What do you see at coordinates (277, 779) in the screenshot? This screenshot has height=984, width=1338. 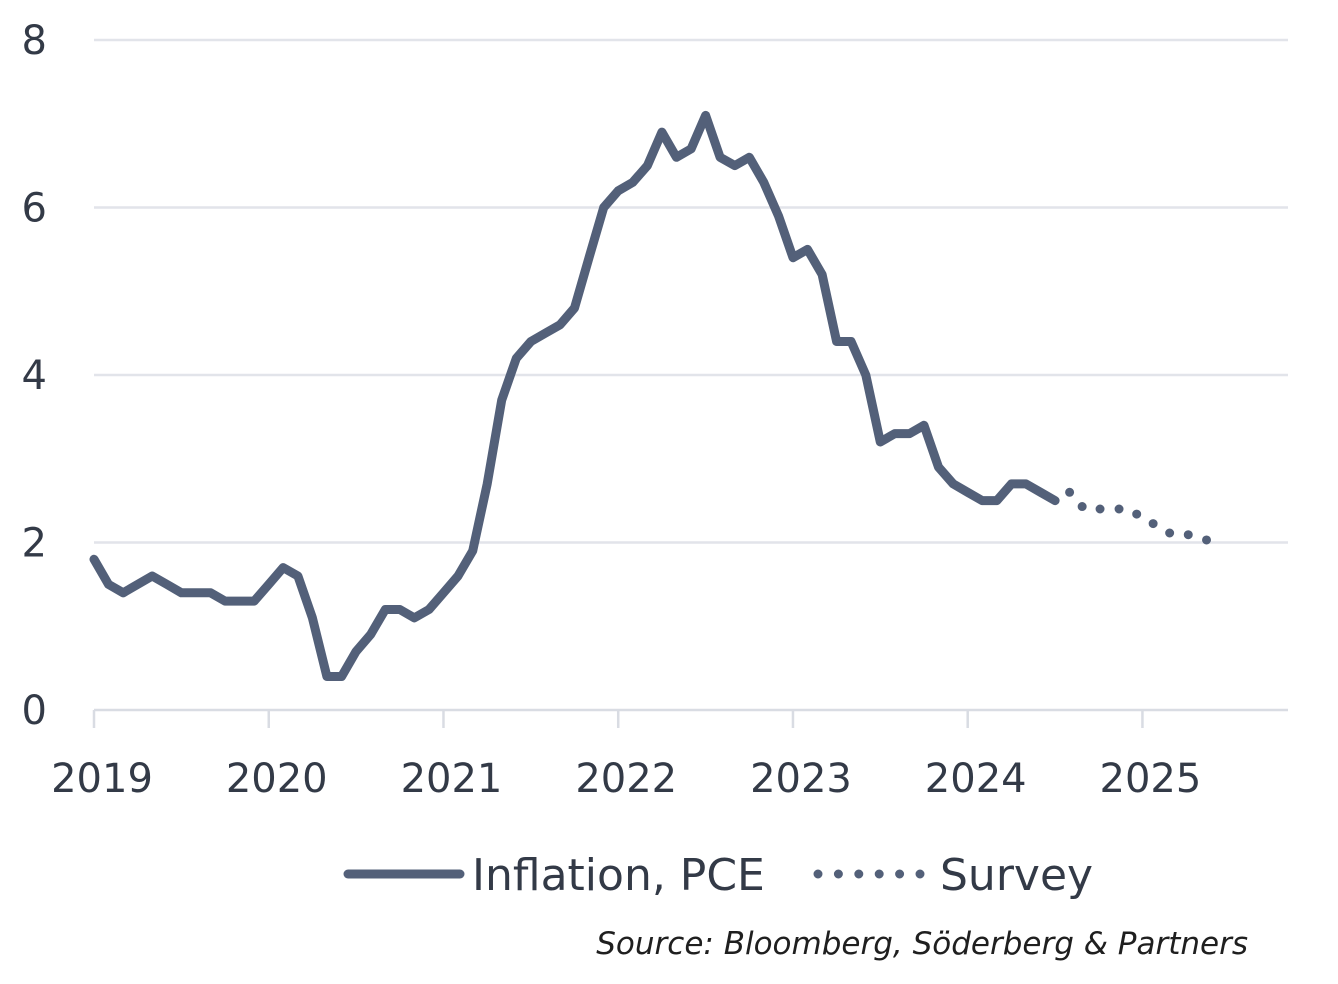 I see `x-tick-label-2020: 2020` at bounding box center [277, 779].